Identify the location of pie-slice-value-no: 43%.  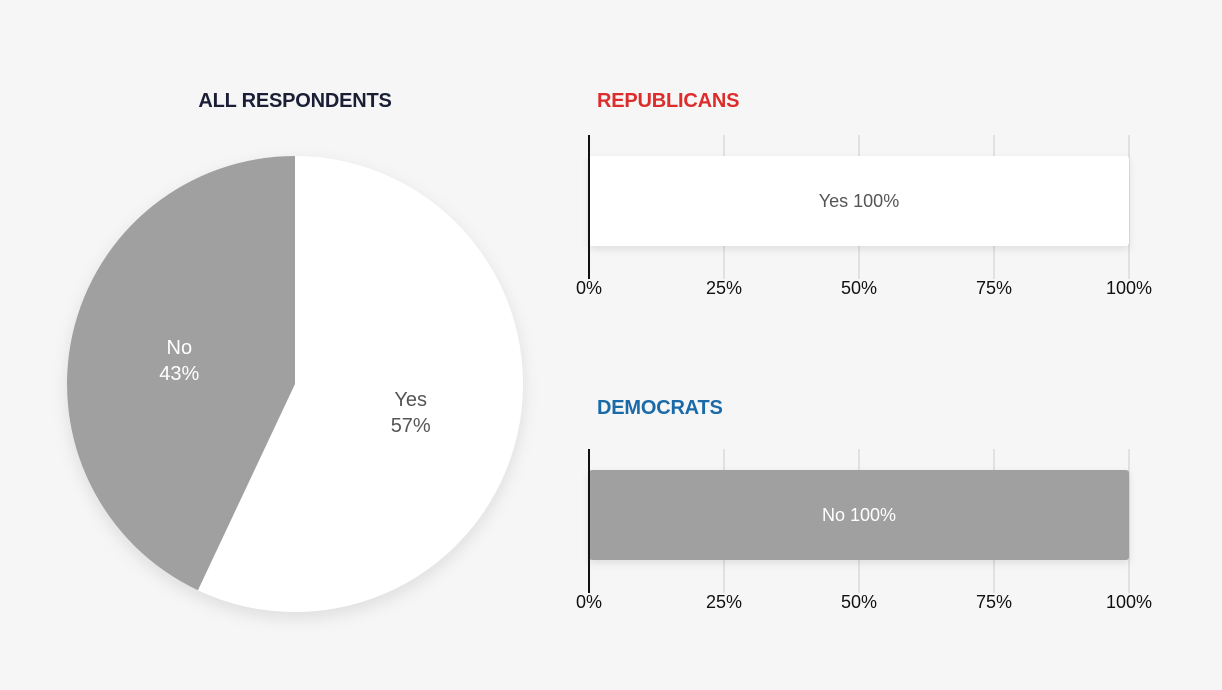
(179, 374).